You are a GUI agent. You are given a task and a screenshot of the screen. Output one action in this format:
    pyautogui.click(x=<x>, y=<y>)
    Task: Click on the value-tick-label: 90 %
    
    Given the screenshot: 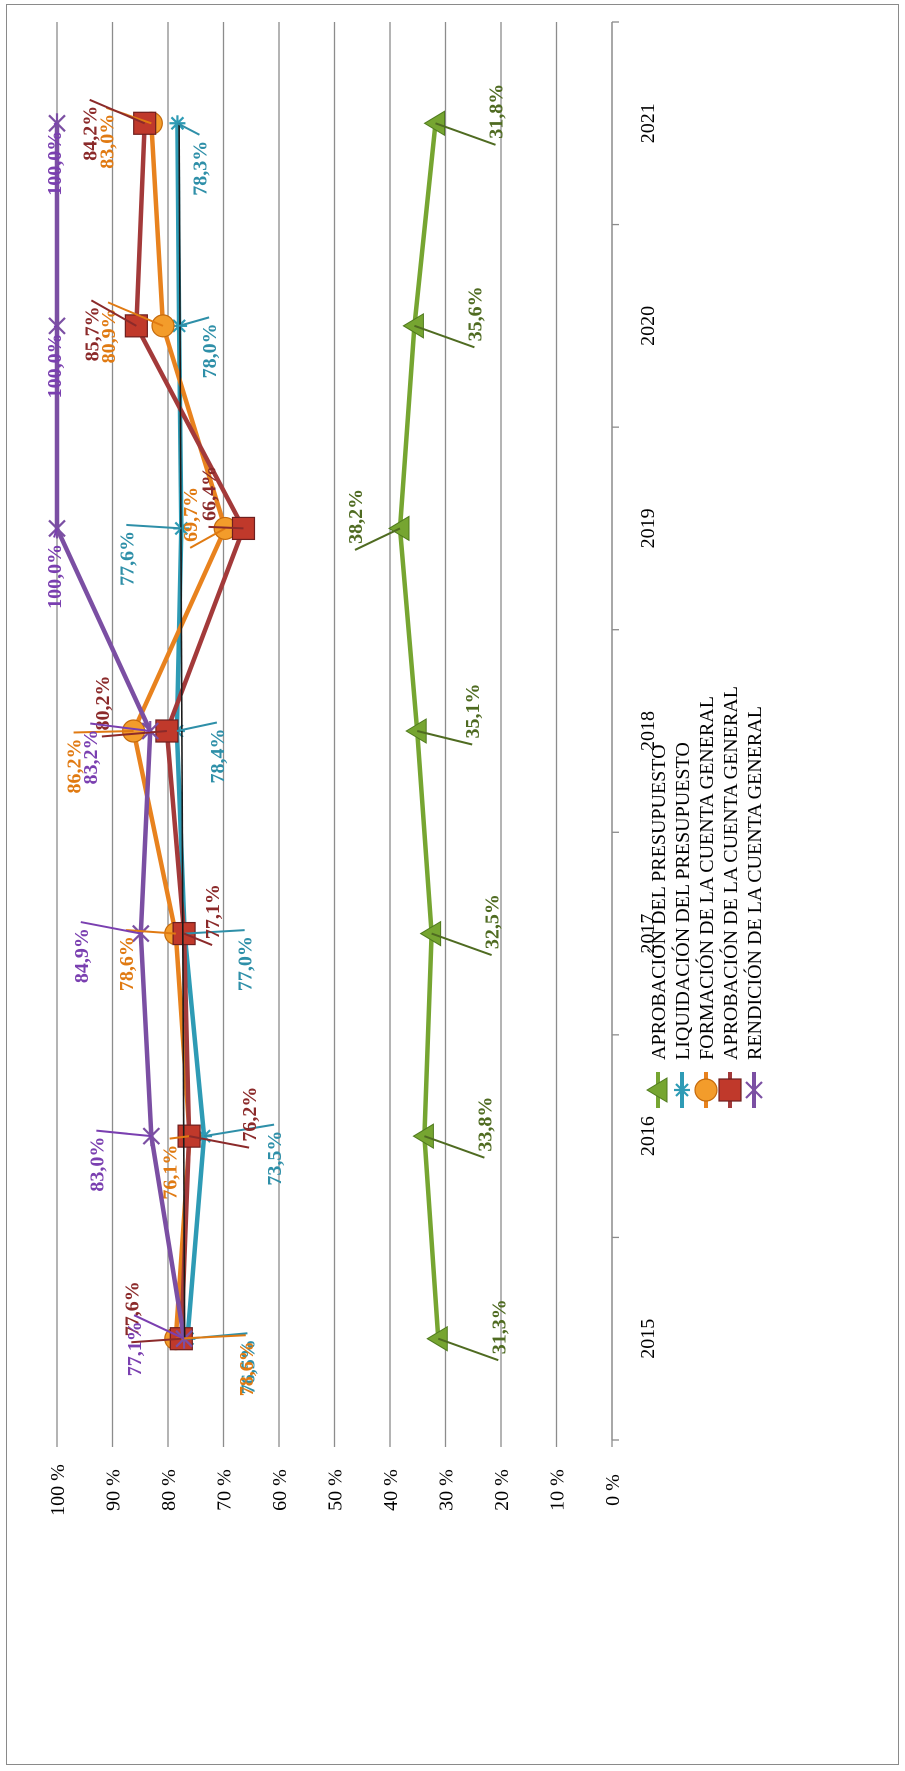 What is the action you would take?
    pyautogui.click(x=114, y=1490)
    